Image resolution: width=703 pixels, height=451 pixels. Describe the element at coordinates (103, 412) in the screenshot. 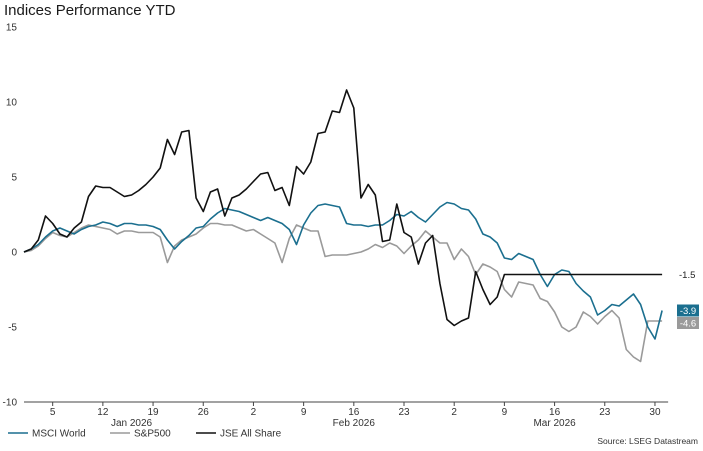

I see `x-tick-label: 12` at that location.